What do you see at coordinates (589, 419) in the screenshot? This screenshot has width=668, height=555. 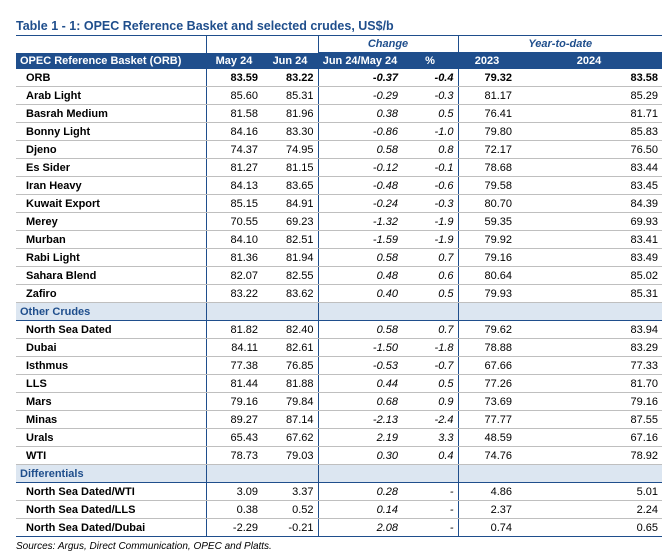 I see `value-cell: 87.55` at bounding box center [589, 419].